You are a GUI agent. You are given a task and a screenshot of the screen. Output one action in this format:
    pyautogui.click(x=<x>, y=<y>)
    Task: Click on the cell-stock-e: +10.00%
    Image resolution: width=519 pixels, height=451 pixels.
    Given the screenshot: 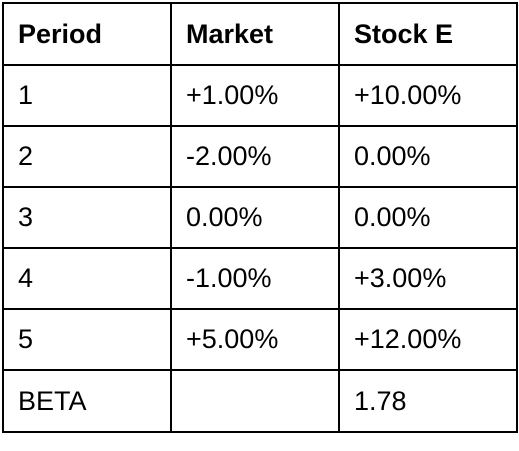 What is the action you would take?
    pyautogui.click(x=428, y=95)
    